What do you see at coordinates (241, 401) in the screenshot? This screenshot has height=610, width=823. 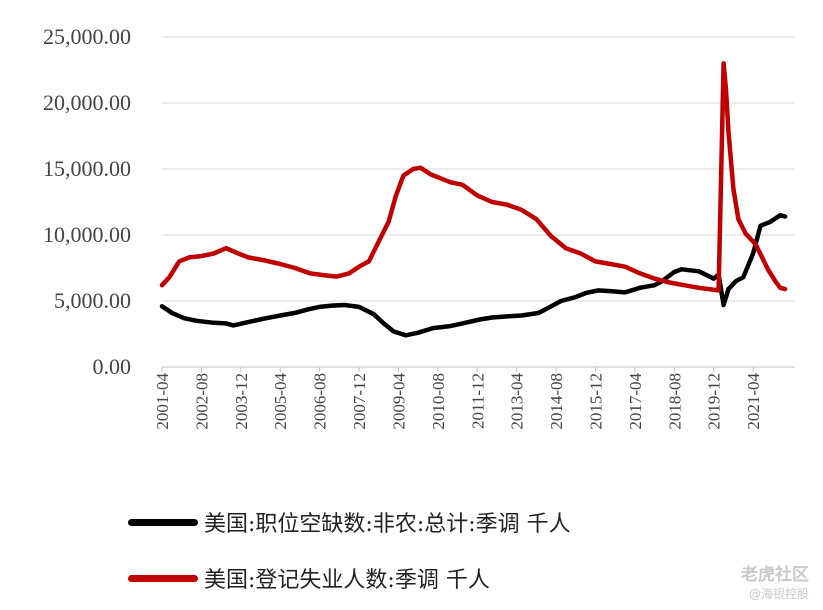 I see `x-tick-label: 2003-12` at bounding box center [241, 401].